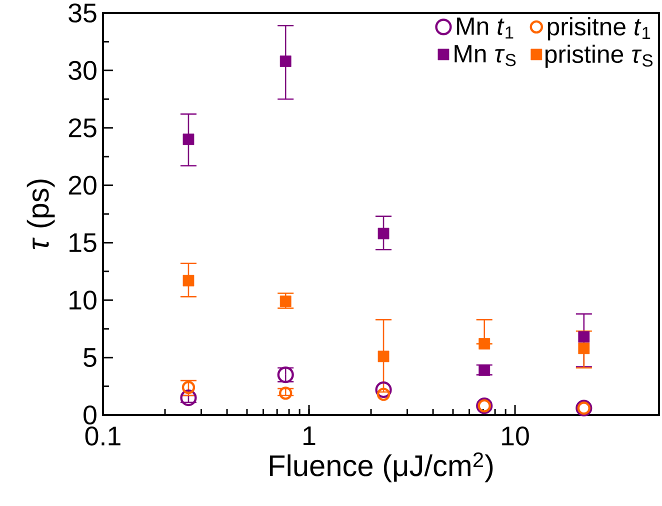  Describe the element at coordinates (40, 215) in the screenshot. I see `y-axis-title: τ (ps)` at that location.